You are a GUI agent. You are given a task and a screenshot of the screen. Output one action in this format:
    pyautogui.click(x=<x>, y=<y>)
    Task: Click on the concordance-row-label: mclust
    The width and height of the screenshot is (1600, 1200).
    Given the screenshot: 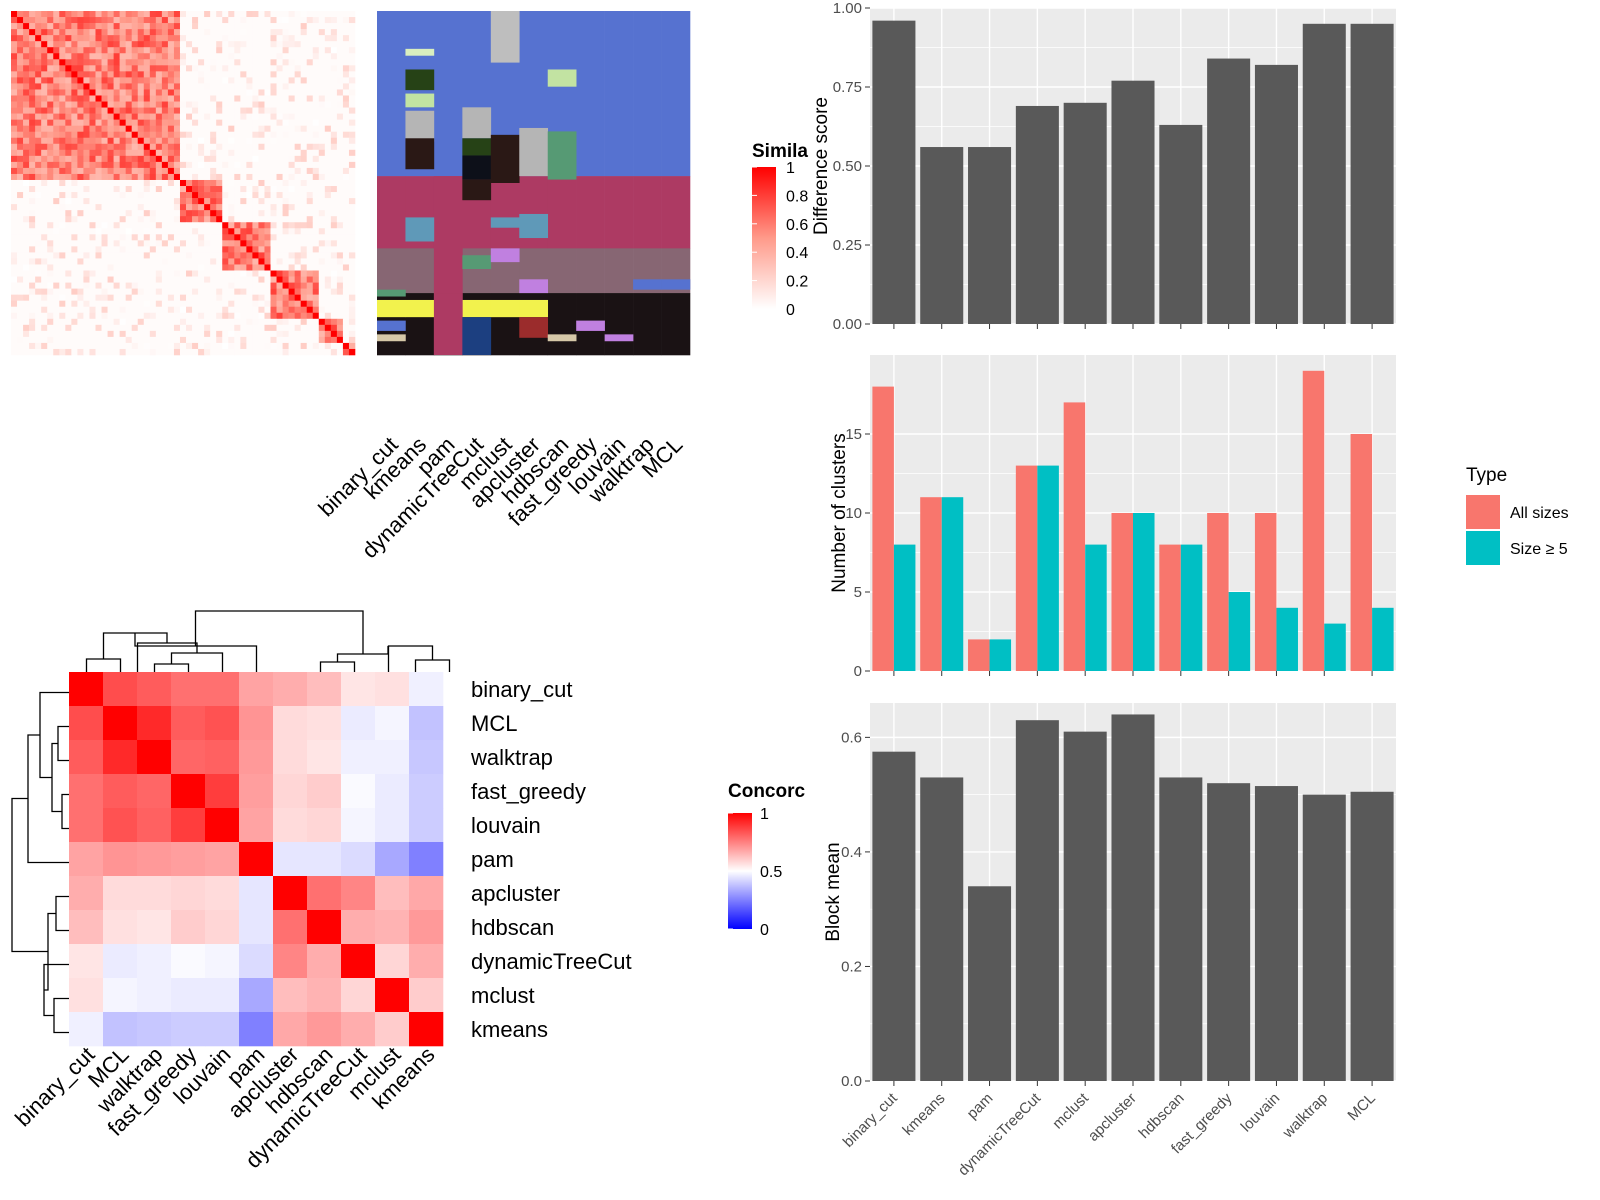 What is the action you would take?
    pyautogui.click(x=503, y=995)
    